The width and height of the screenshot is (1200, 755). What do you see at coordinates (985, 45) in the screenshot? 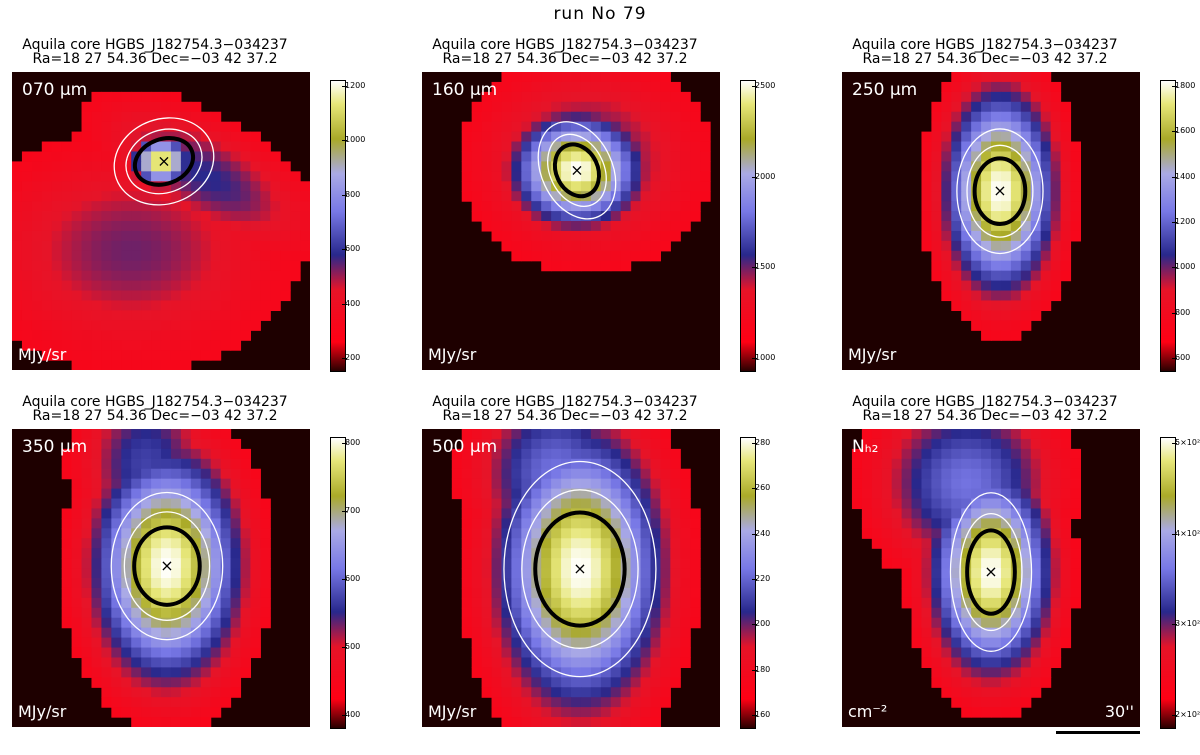
I see `panel-title: Aquila core HGBS_J182754.3−034237` at bounding box center [985, 45].